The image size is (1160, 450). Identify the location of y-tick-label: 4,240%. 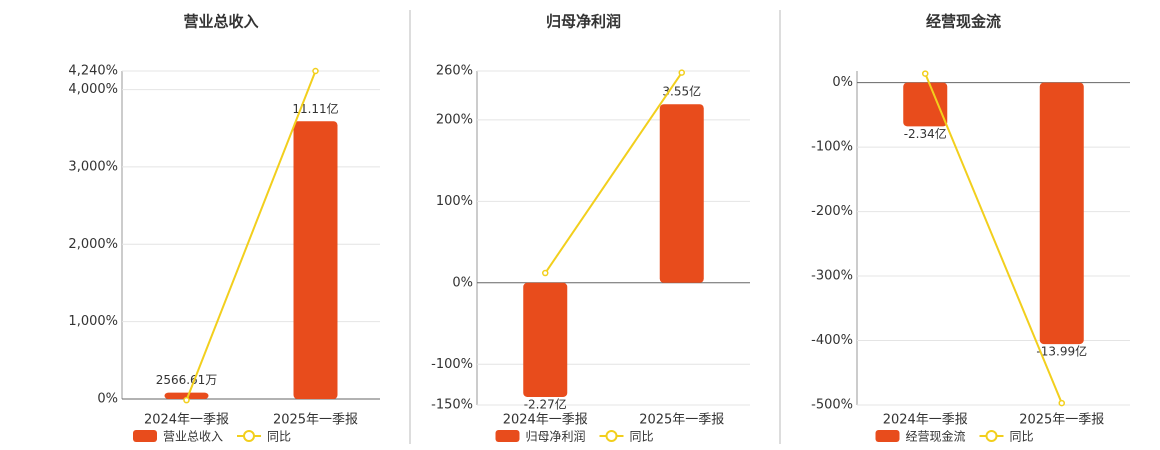
(93, 71).